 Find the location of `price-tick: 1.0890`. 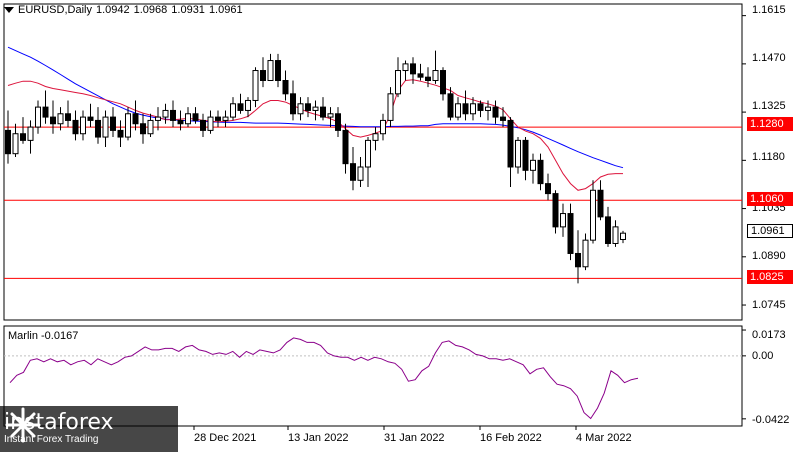

price-tick: 1.0890 is located at coordinates (769, 256).